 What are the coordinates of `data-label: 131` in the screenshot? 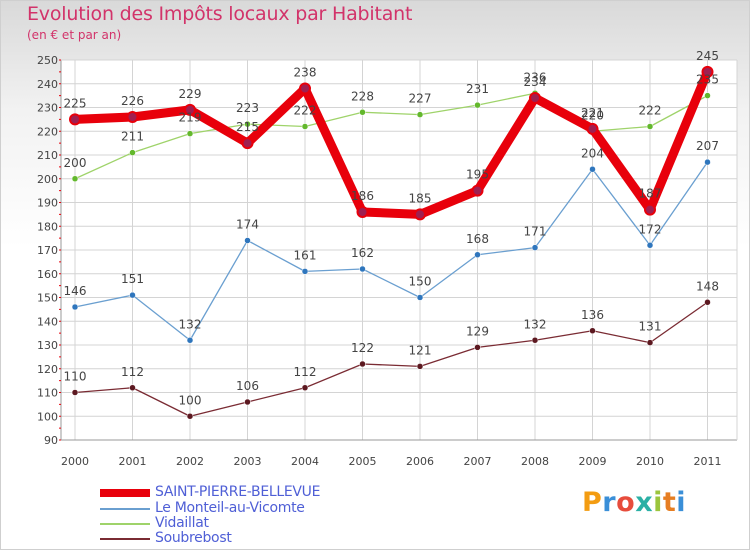 It's located at (650, 327).